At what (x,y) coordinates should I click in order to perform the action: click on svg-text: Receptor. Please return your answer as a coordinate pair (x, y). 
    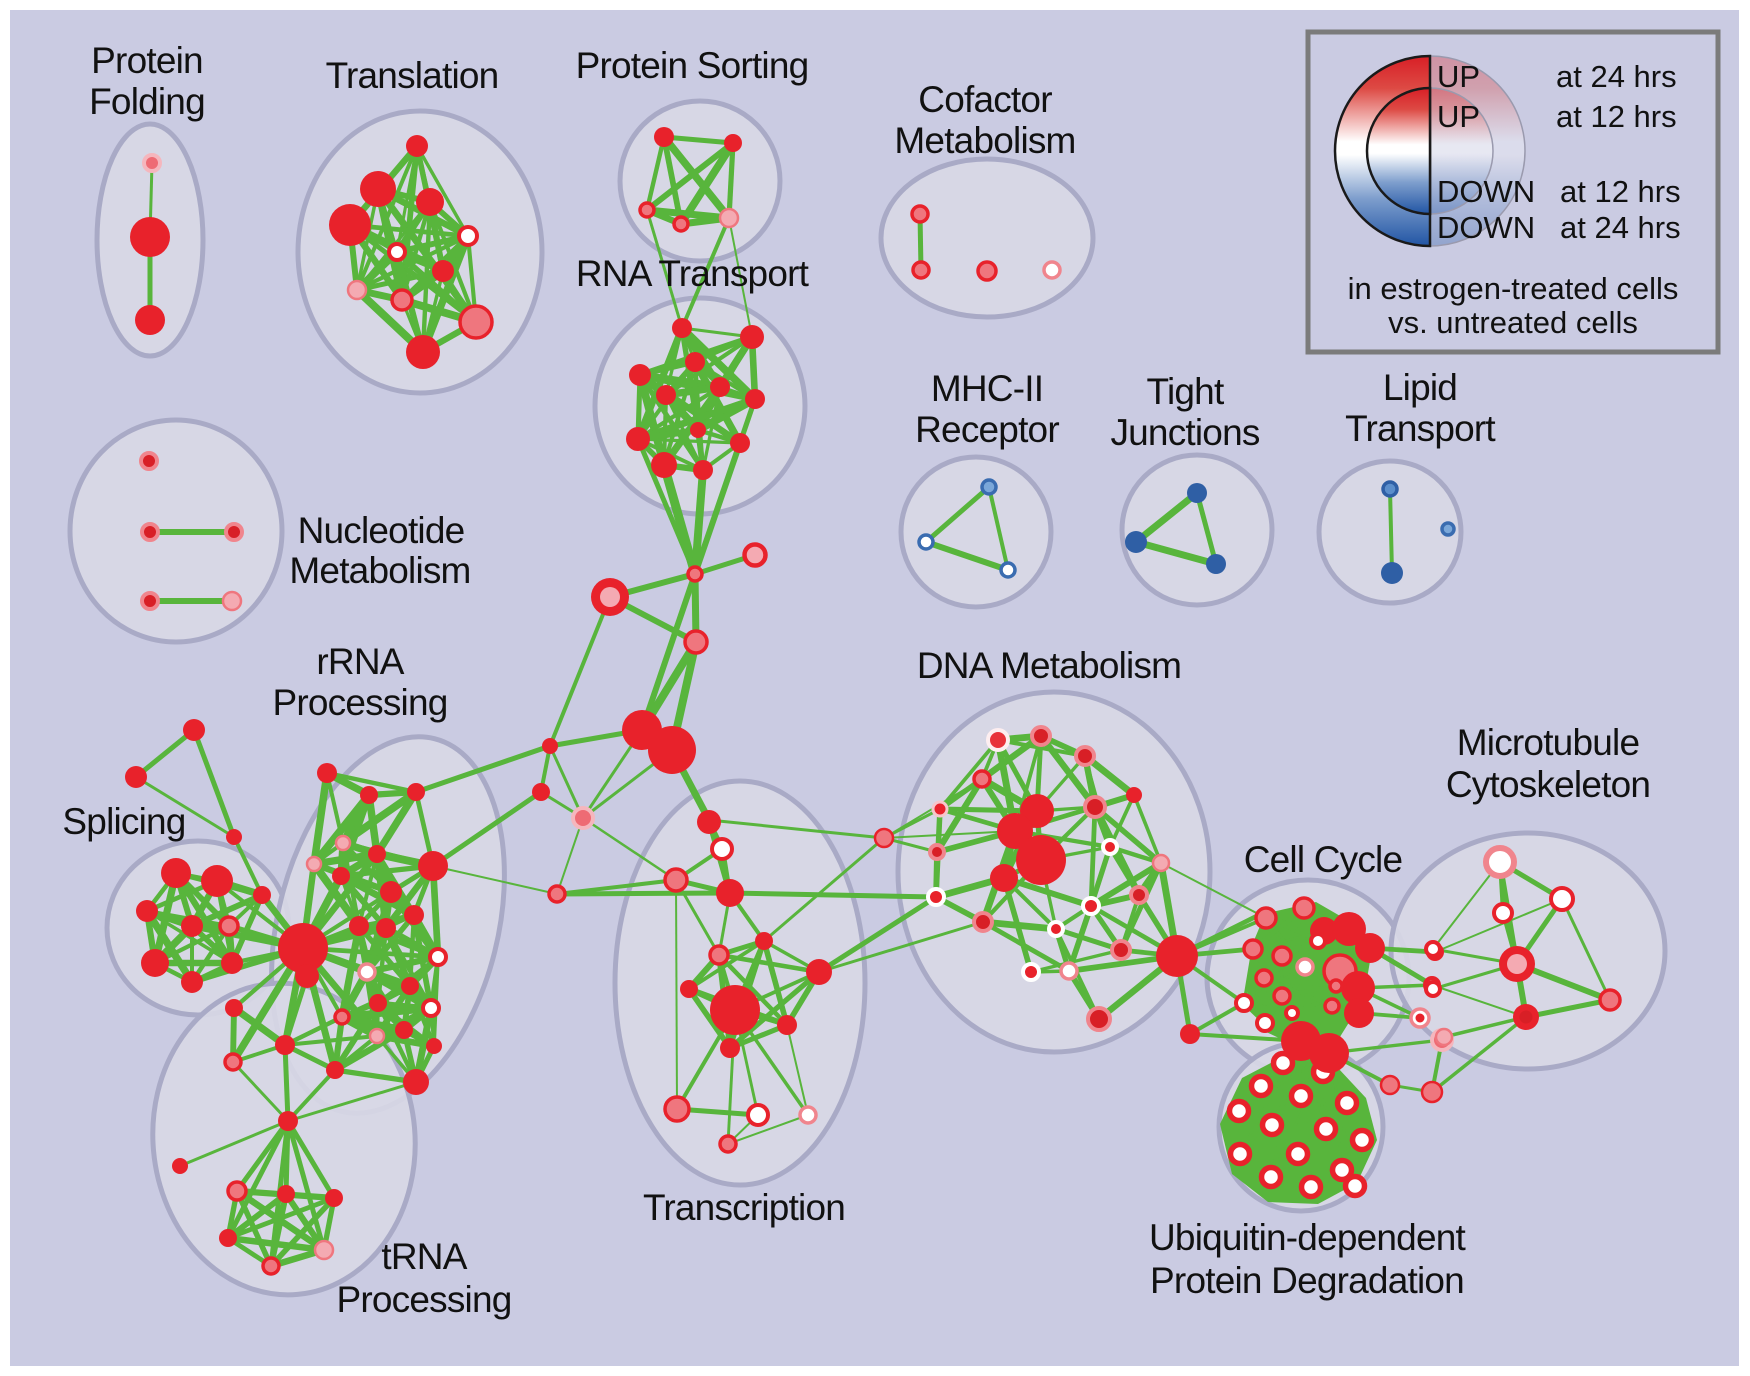
    Looking at the image, I should click on (987, 429).